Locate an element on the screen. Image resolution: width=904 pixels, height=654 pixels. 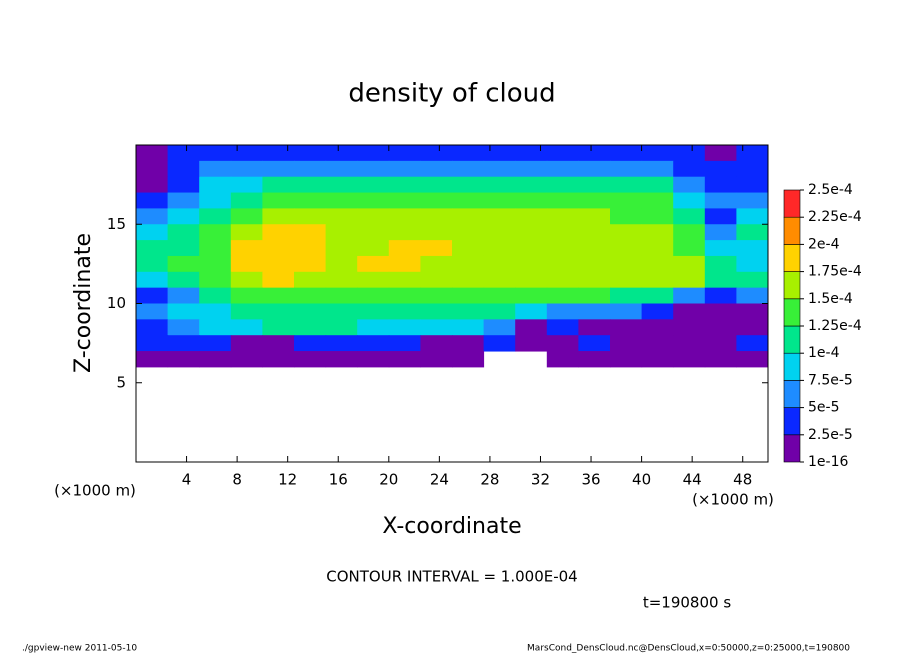
colorbar-label: 2.25e-4 is located at coordinates (835, 217).